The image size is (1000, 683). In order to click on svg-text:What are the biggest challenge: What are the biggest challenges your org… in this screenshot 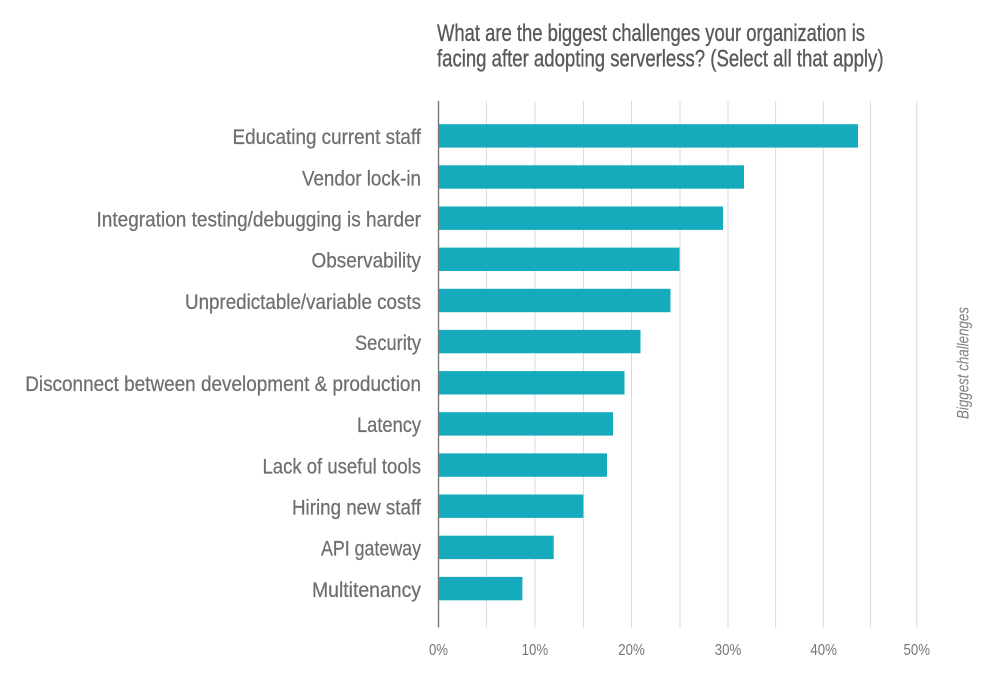, I will do `click(651, 33)`.